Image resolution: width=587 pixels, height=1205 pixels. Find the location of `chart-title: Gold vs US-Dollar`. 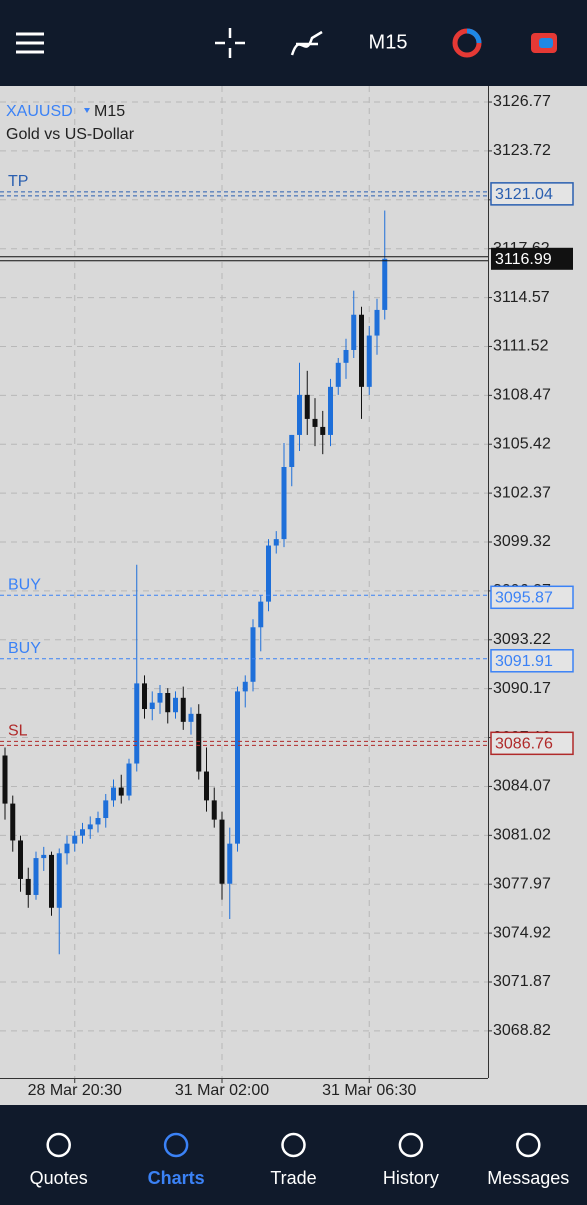

chart-title: Gold vs US-Dollar is located at coordinates (70, 134).